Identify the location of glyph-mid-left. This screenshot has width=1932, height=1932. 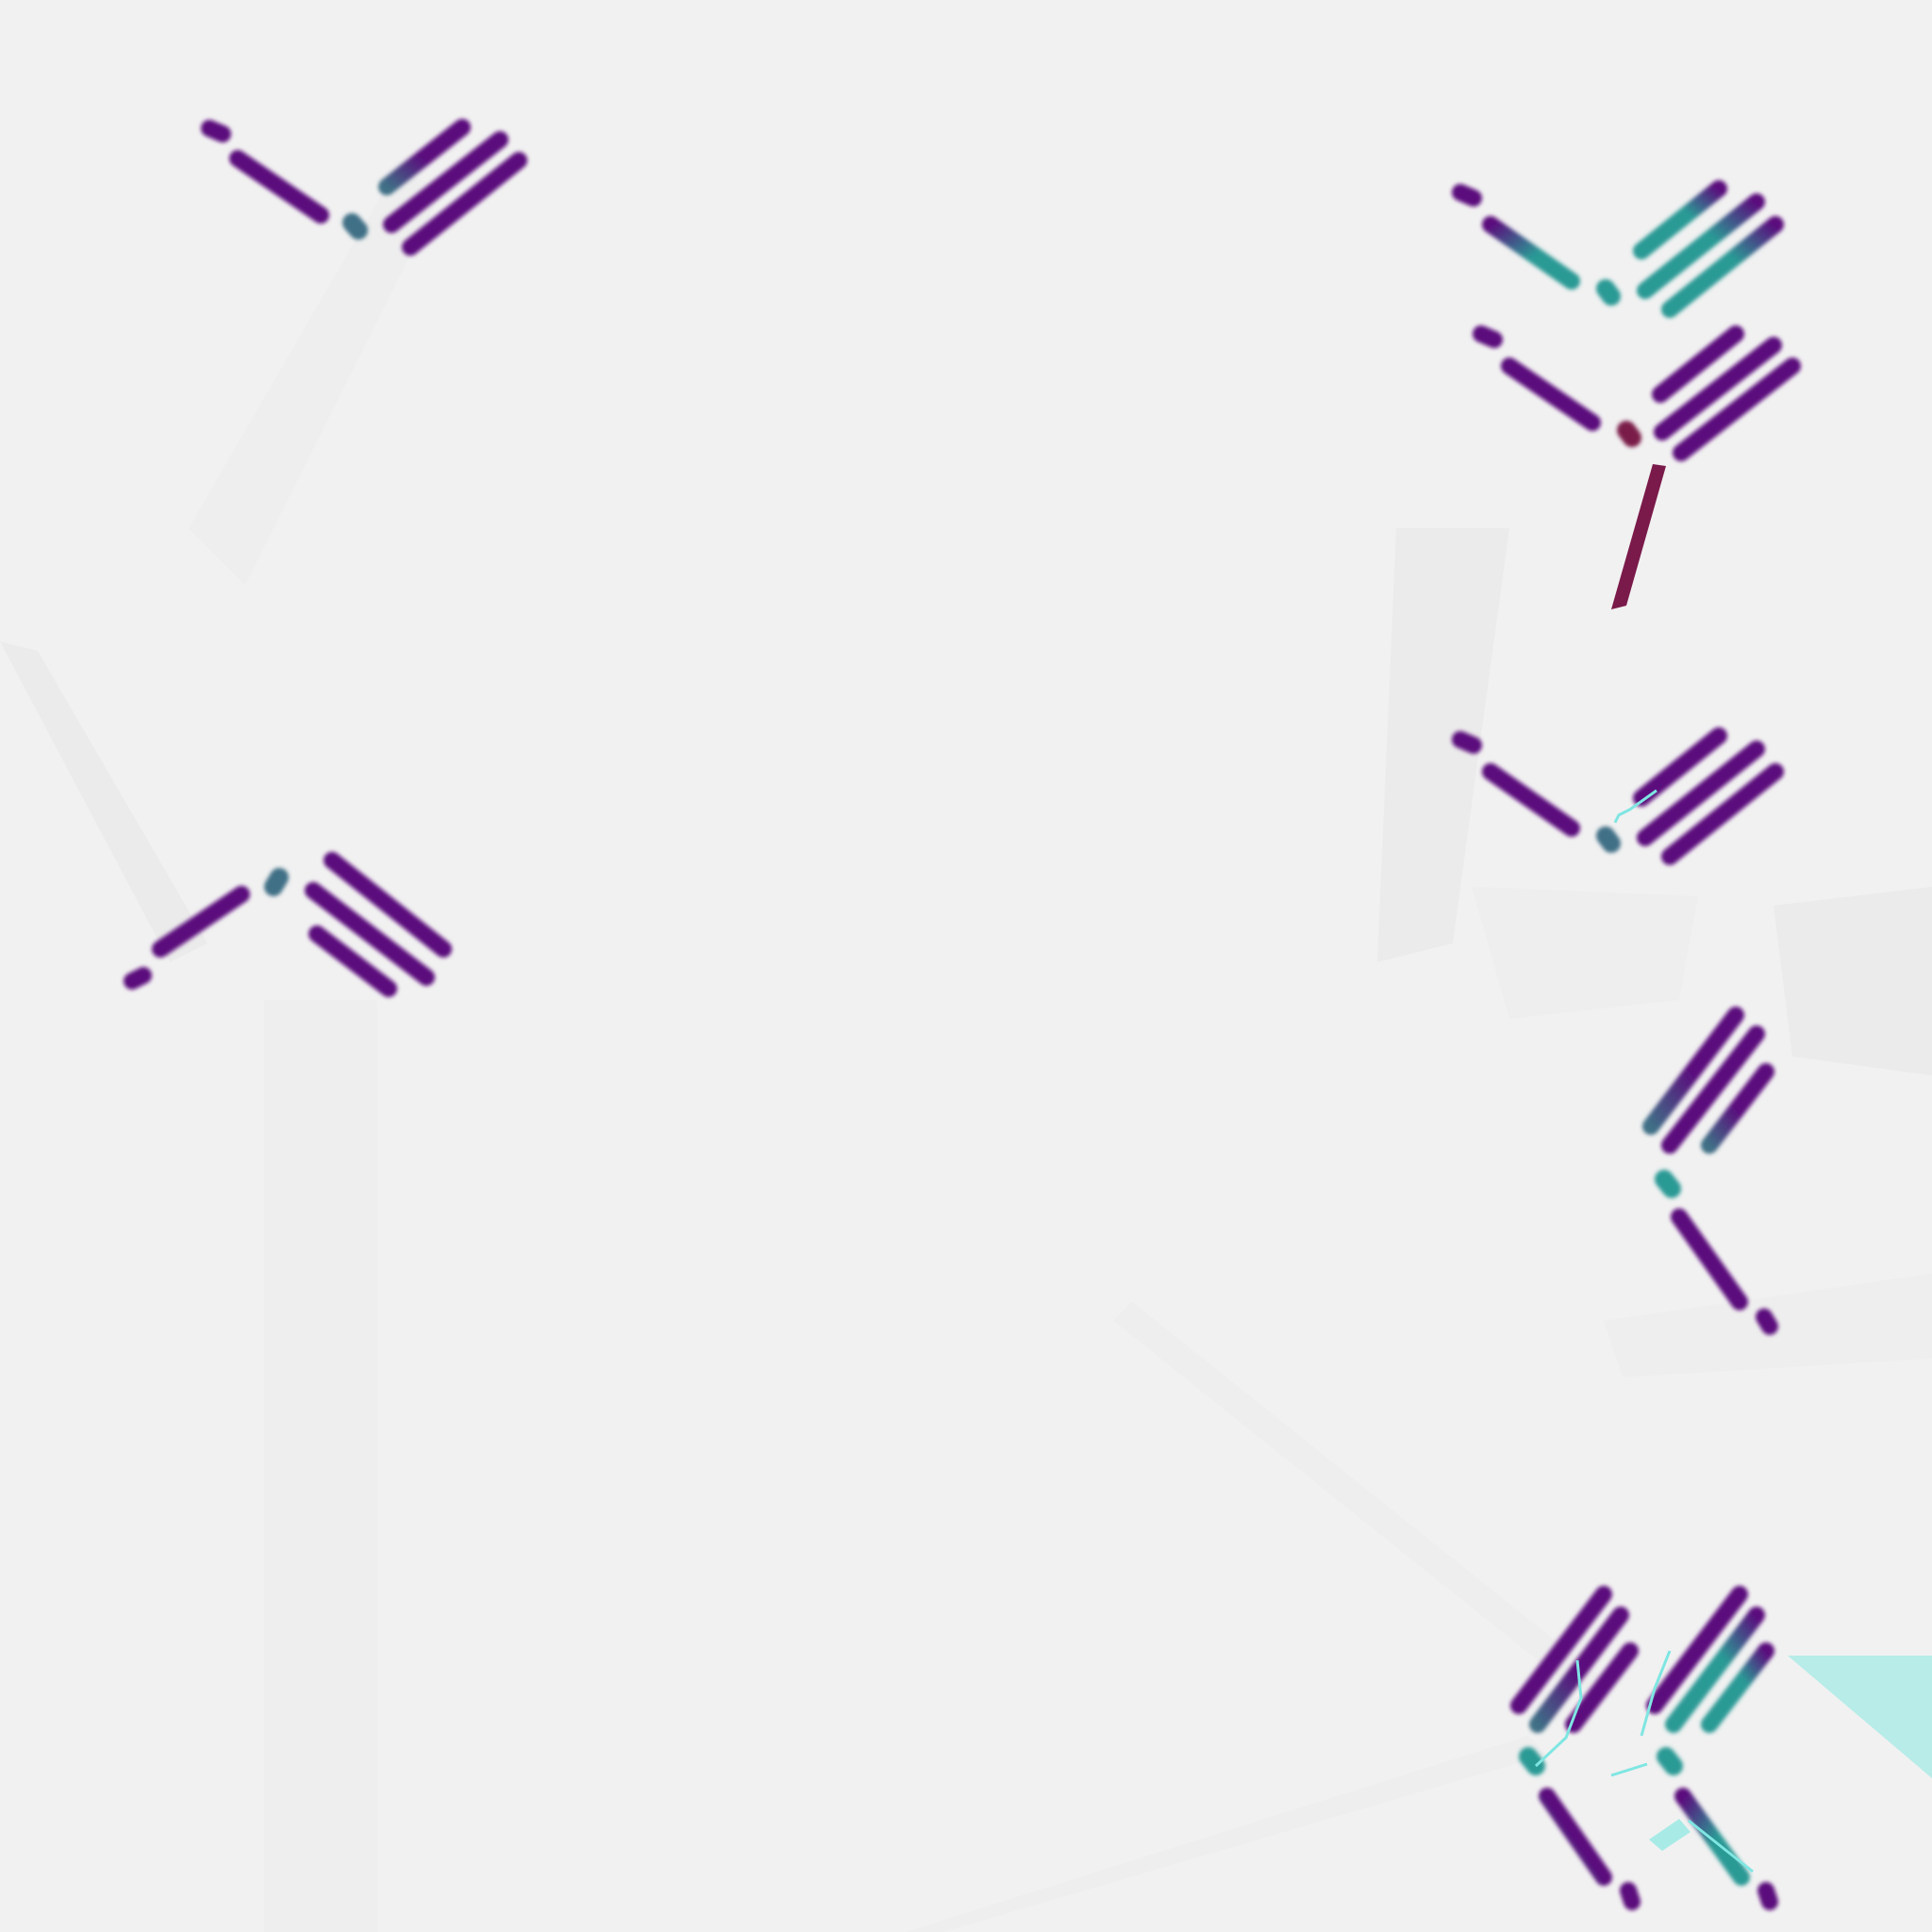
(288, 925).